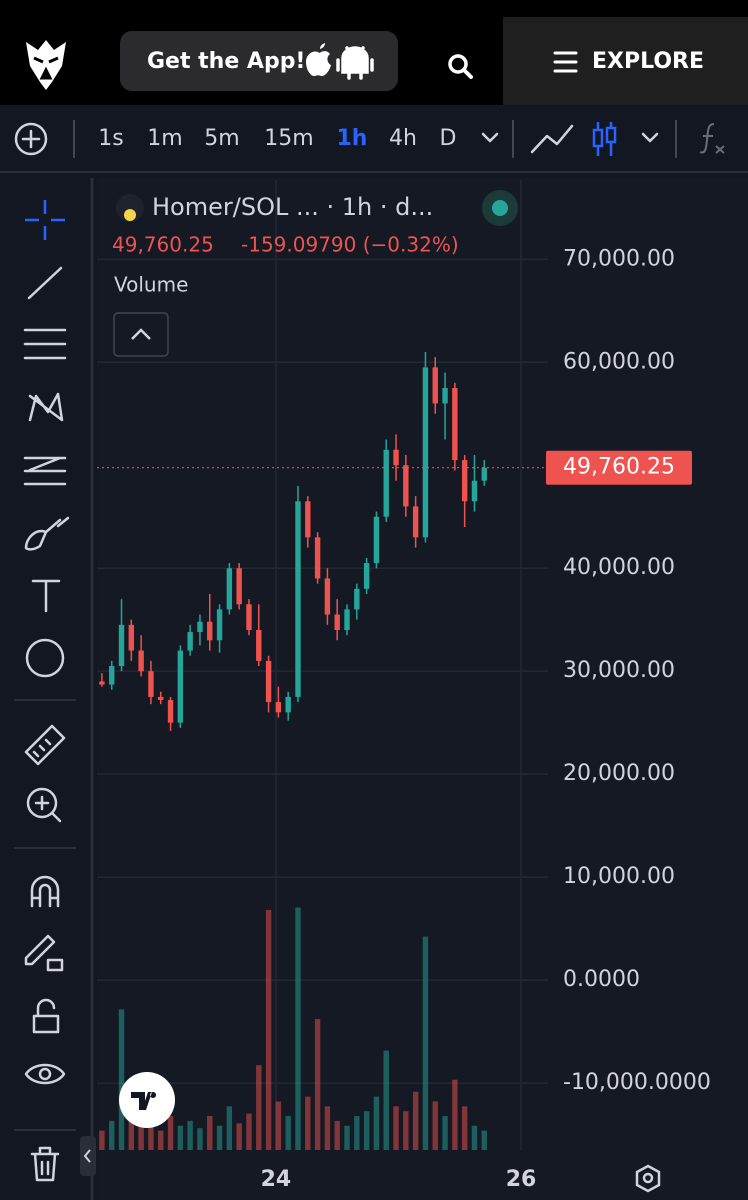 This screenshot has width=748, height=1200. What do you see at coordinates (221, 138) in the screenshot?
I see `interval-button: 5m` at bounding box center [221, 138].